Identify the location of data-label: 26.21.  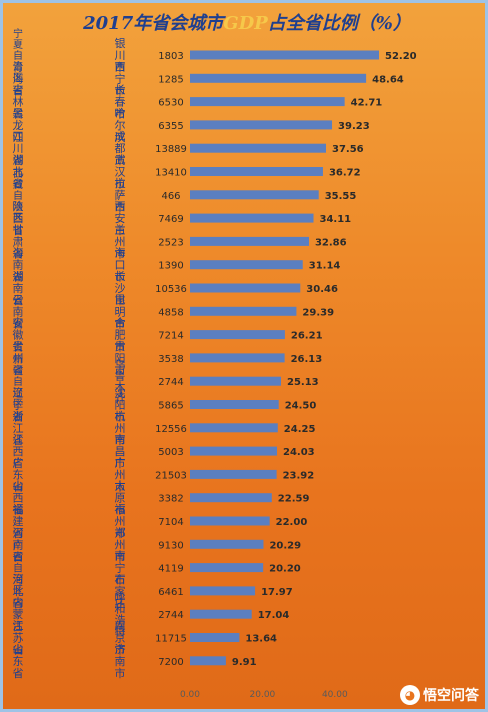
(307, 336).